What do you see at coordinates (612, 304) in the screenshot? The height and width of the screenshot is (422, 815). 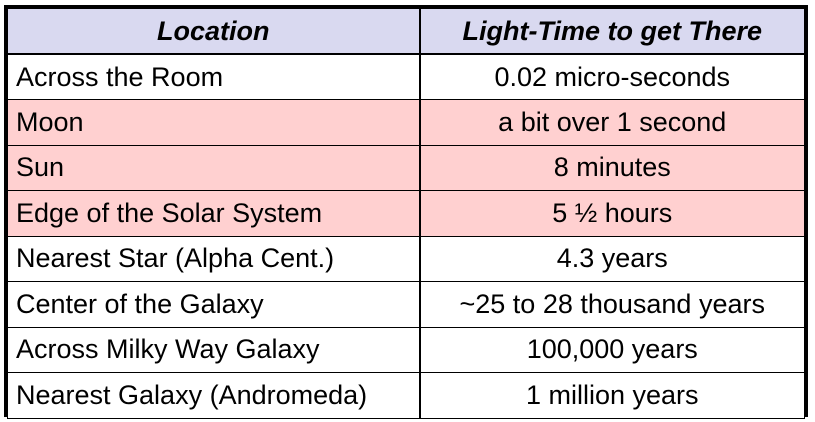 I see `light-time-cell: ~25 to 28 thousand years` at bounding box center [612, 304].